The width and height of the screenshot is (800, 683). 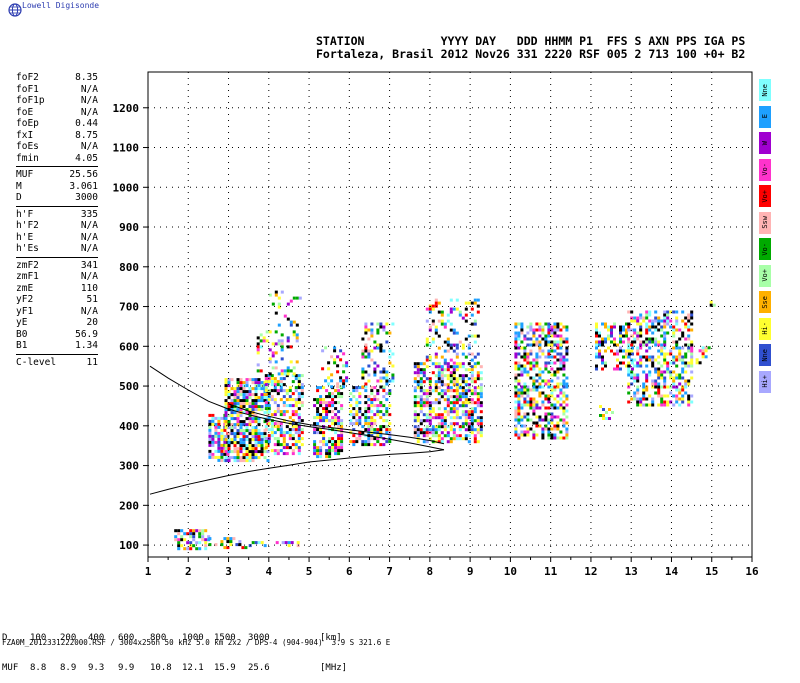 What do you see at coordinates (765, 196) in the screenshot?
I see `legend-item: Vo+` at bounding box center [765, 196].